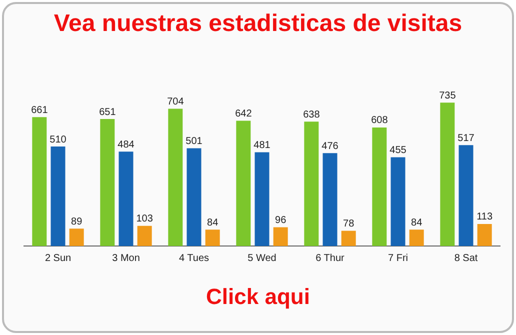 This screenshot has width=516, height=335. Describe the element at coordinates (126, 258) in the screenshot. I see `x-tick-label: 3 Mon` at that location.